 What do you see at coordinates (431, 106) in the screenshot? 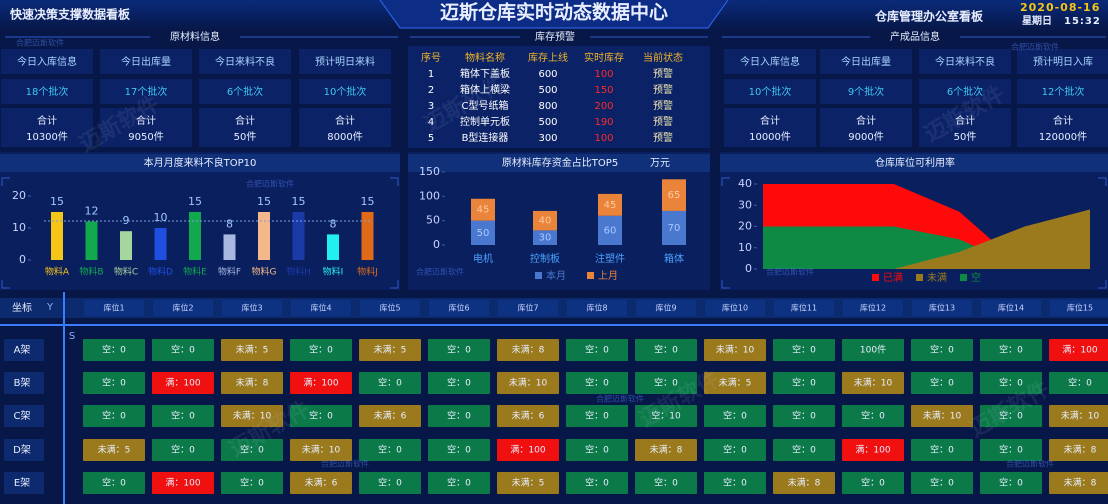
I see `table-cell: 3` at bounding box center [431, 106].